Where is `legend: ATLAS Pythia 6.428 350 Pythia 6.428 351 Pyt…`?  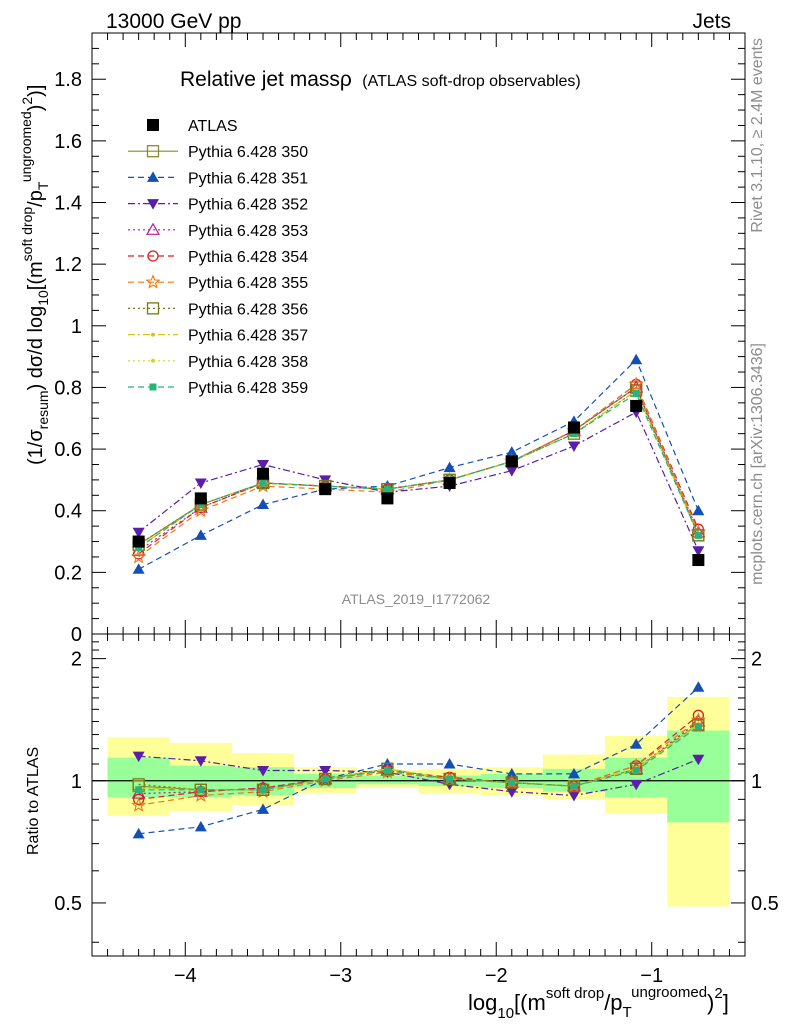
legend: ATLAS Pythia 6.428 350 Pythia 6.428 351 Pyt… is located at coordinates (218, 257).